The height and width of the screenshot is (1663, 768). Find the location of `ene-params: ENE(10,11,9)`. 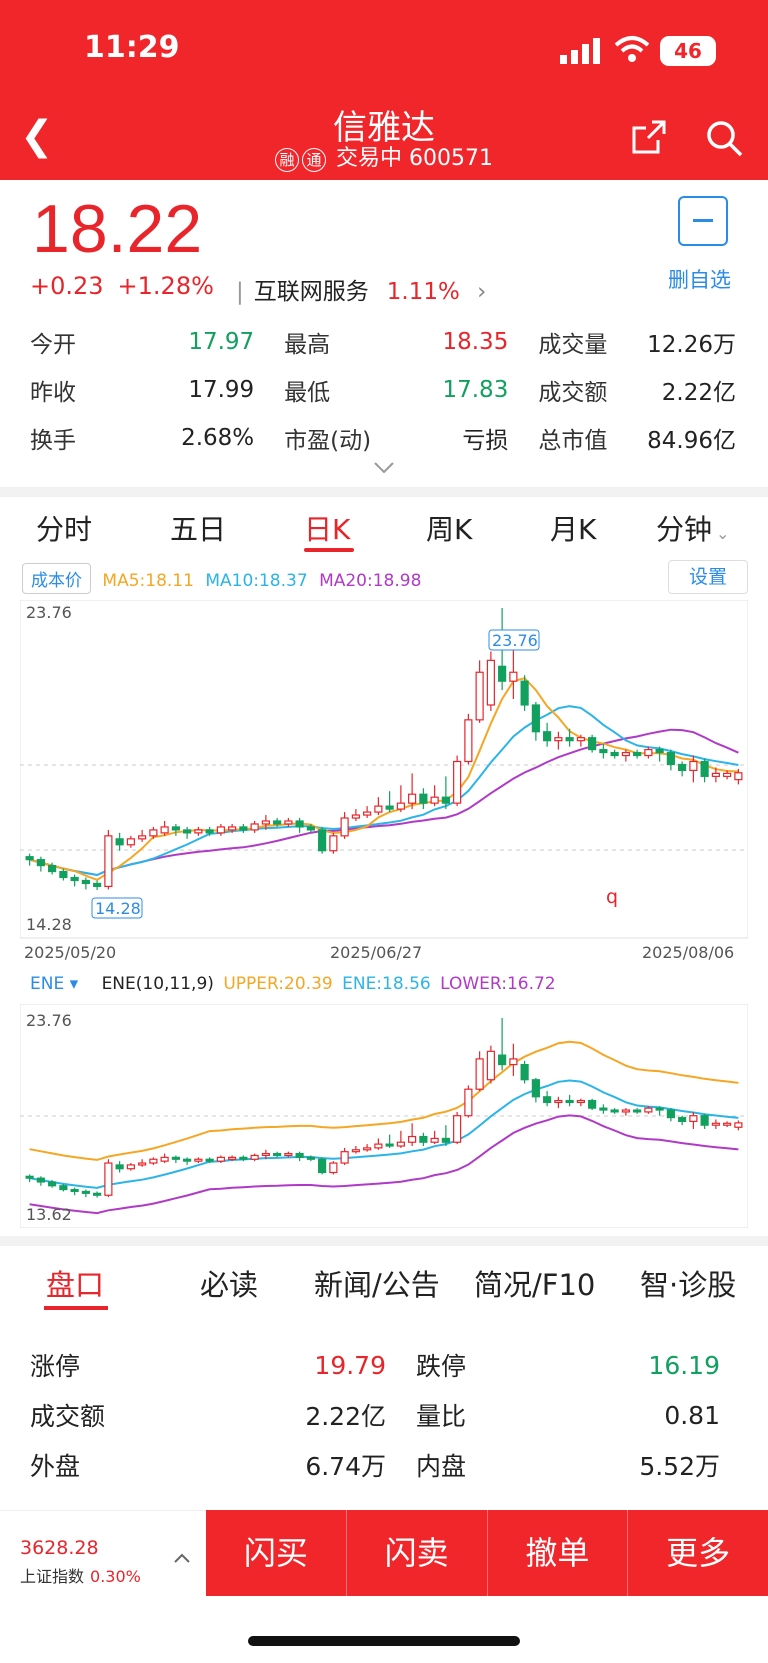

ene-params: ENE(10,11,9) is located at coordinates (157, 984).